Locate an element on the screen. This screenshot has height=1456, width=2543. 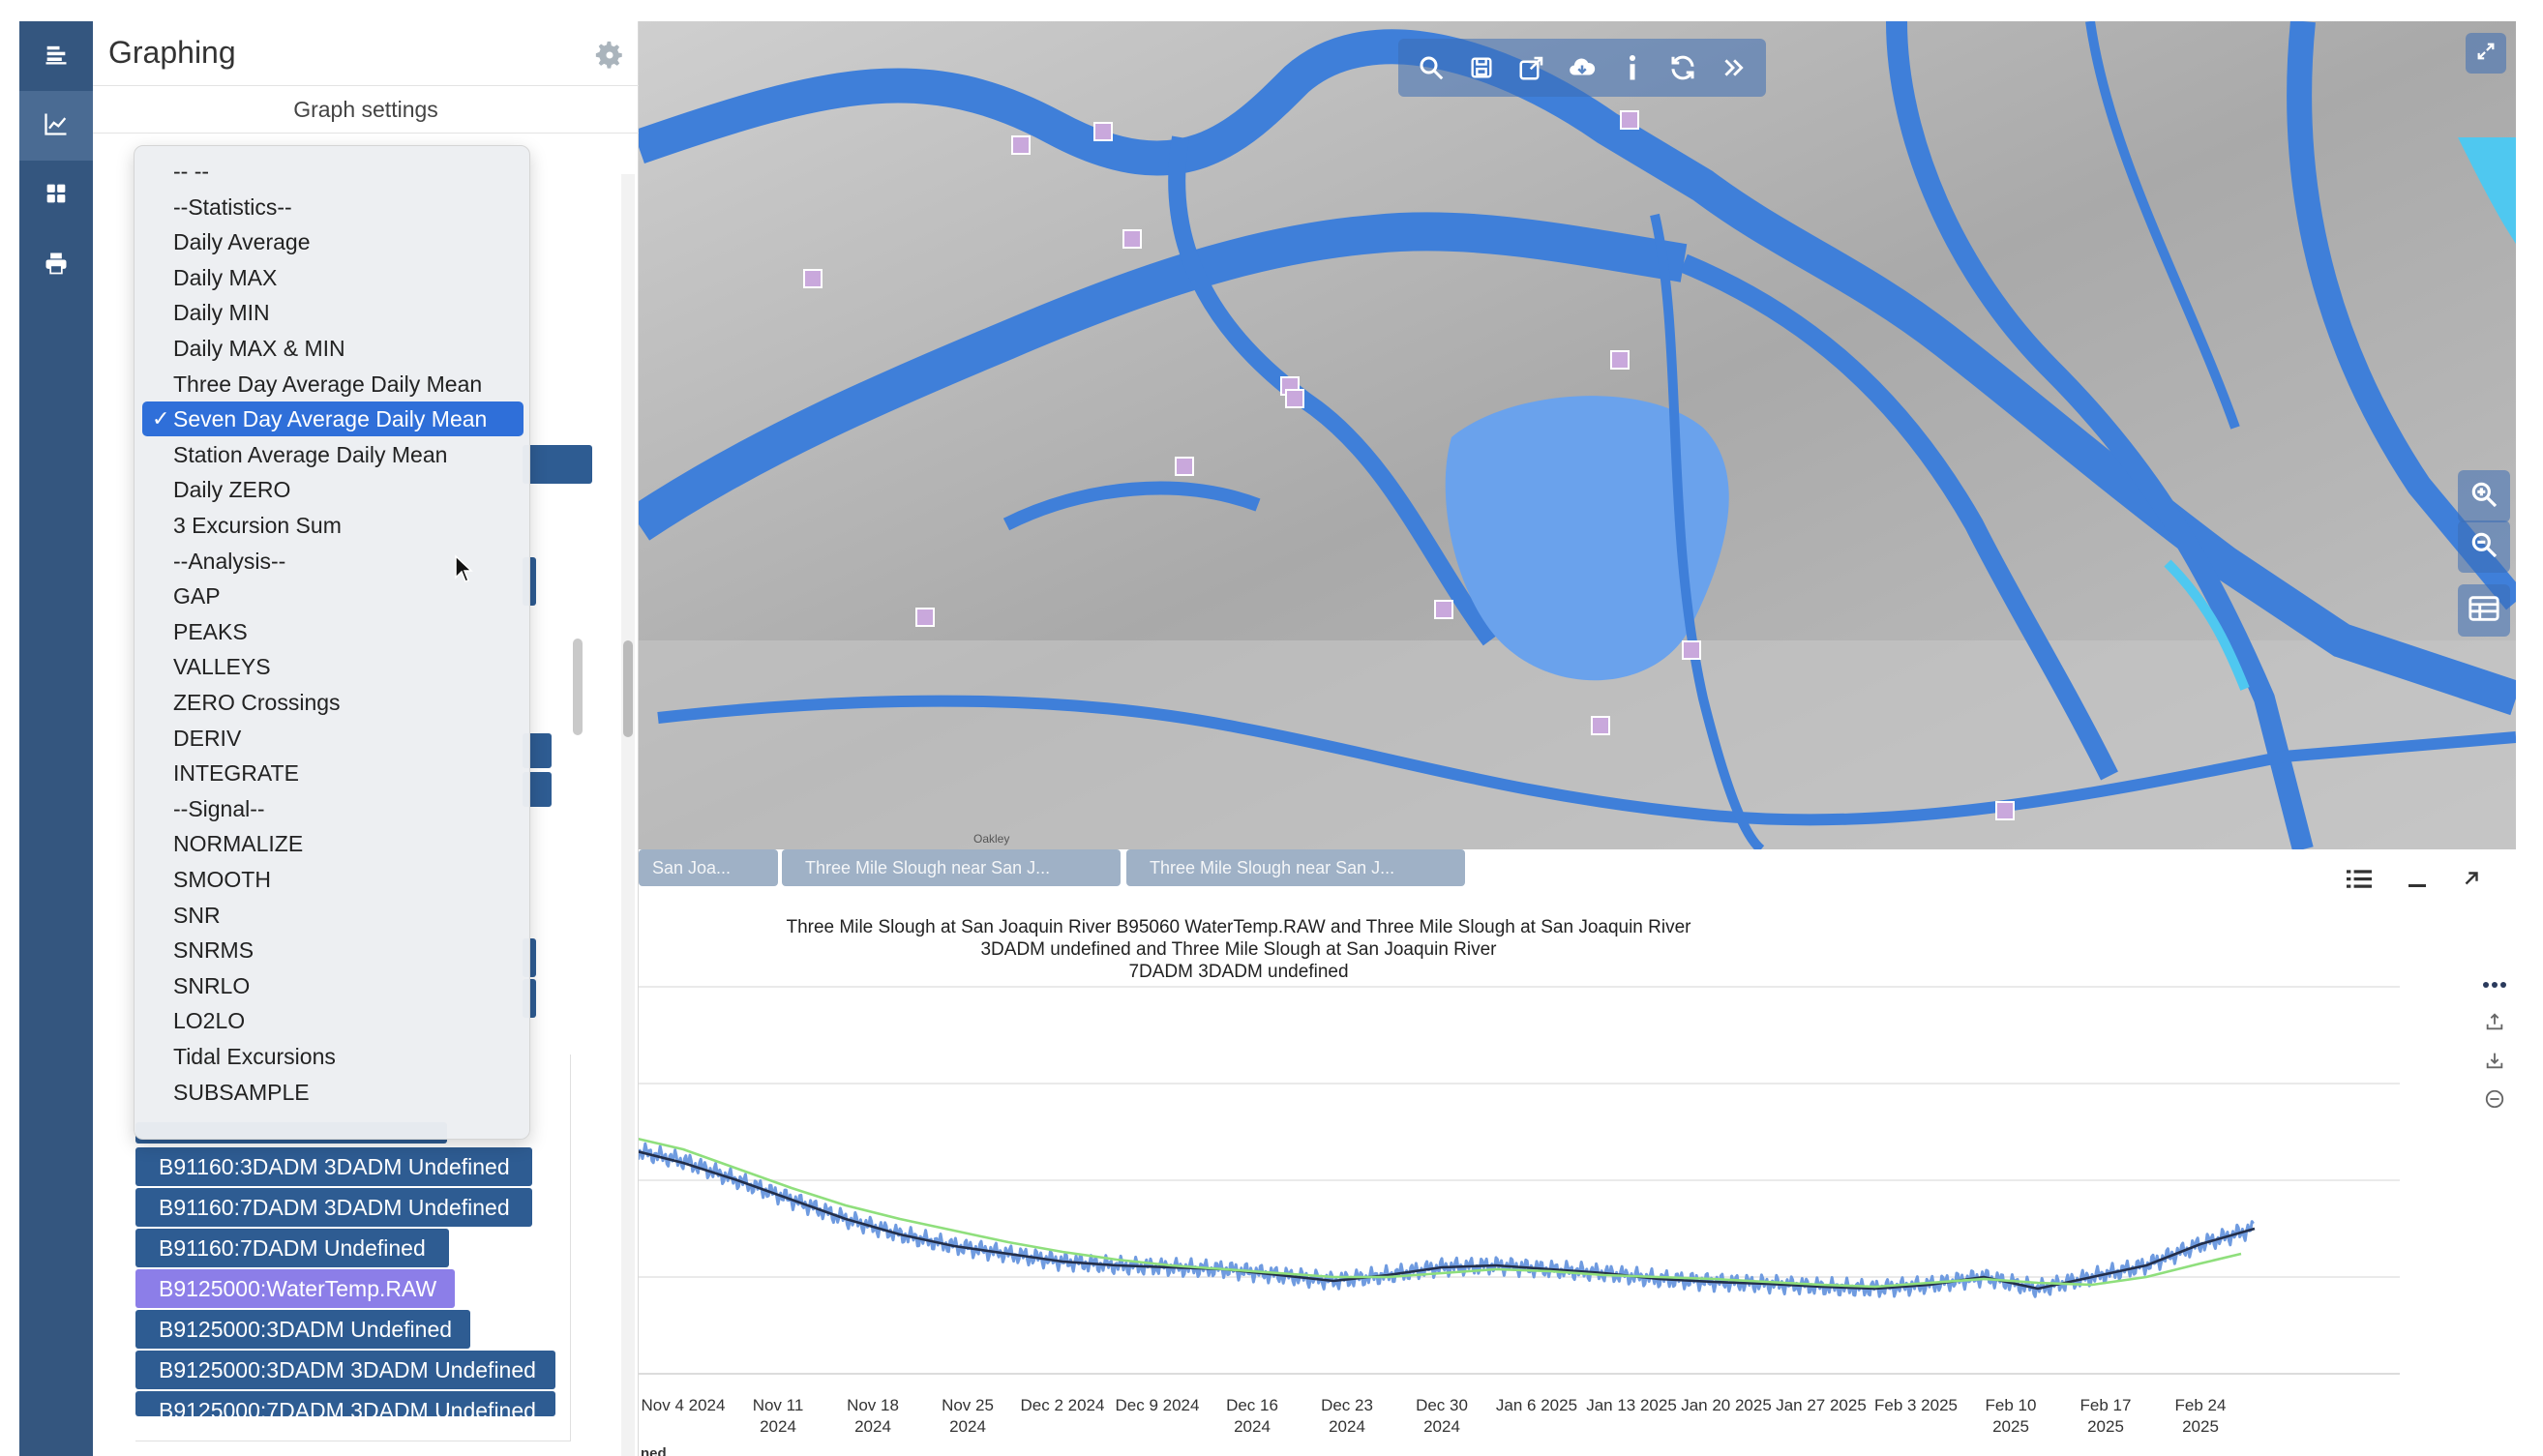
chart-controls is located at coordinates (2429, 881).